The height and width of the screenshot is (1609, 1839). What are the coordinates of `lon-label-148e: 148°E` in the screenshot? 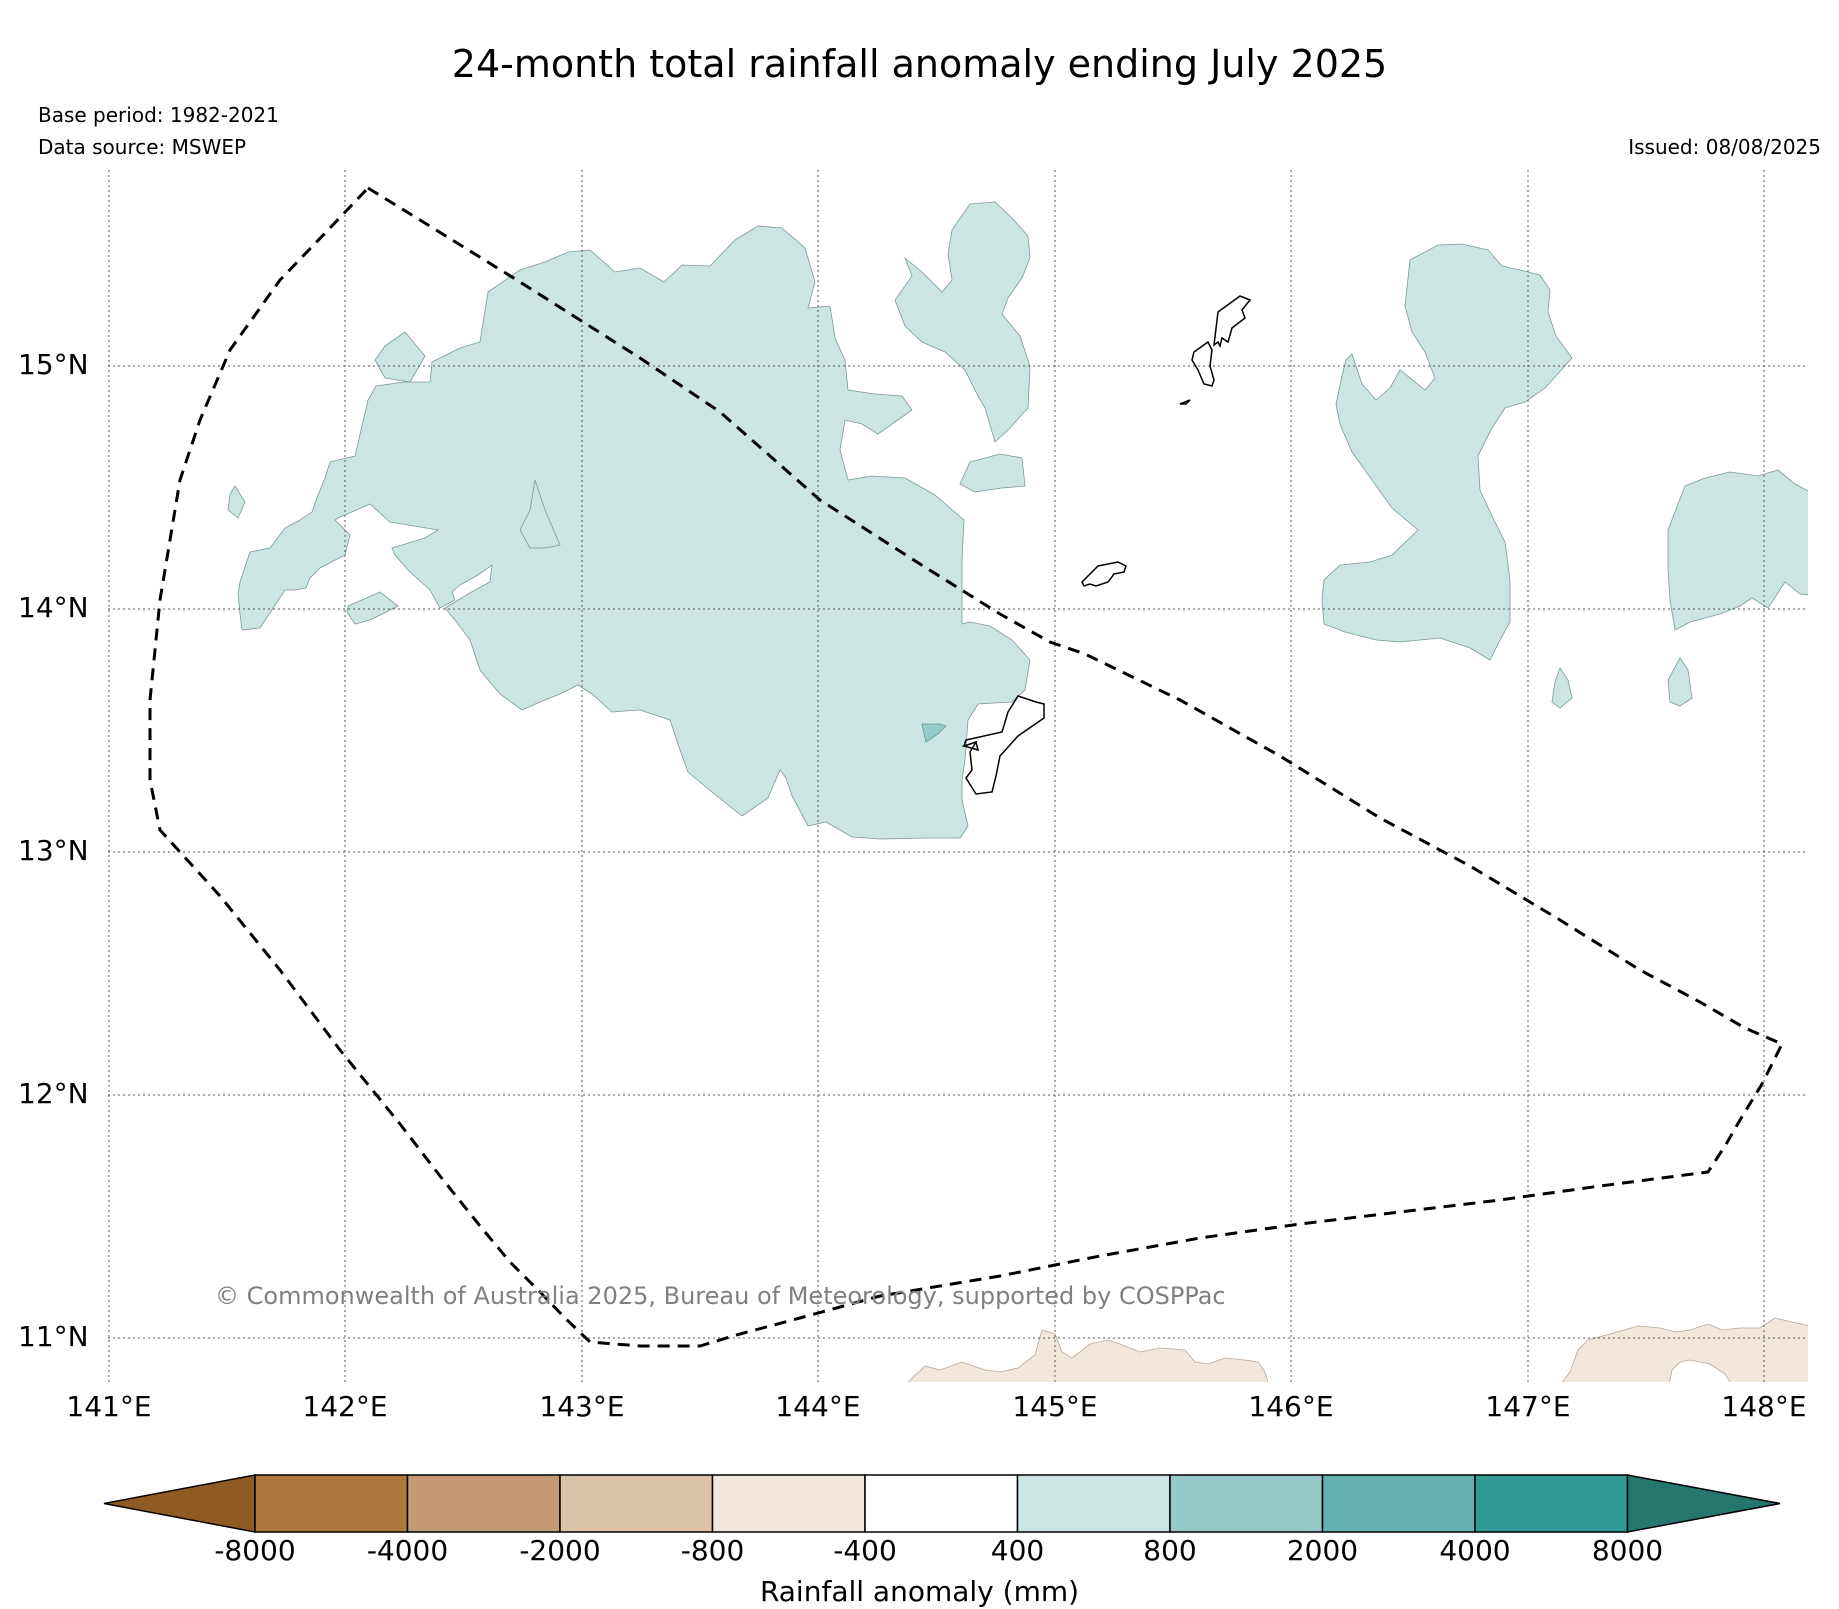 It's located at (1764, 1406).